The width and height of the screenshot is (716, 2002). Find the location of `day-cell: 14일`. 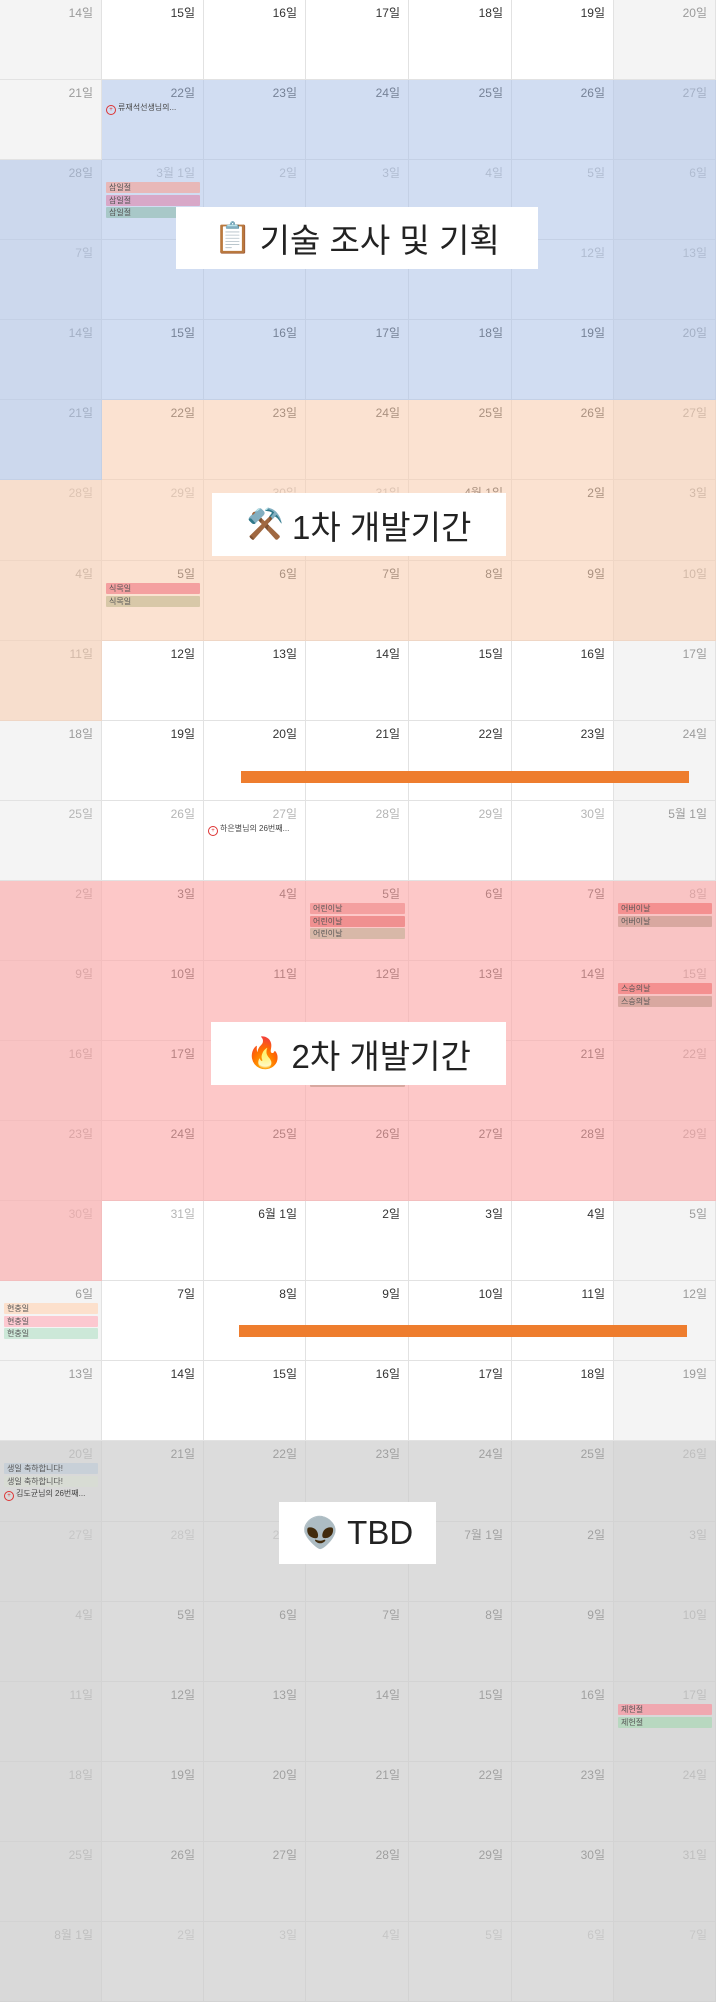

day-cell: 14일 is located at coordinates (51, 40).